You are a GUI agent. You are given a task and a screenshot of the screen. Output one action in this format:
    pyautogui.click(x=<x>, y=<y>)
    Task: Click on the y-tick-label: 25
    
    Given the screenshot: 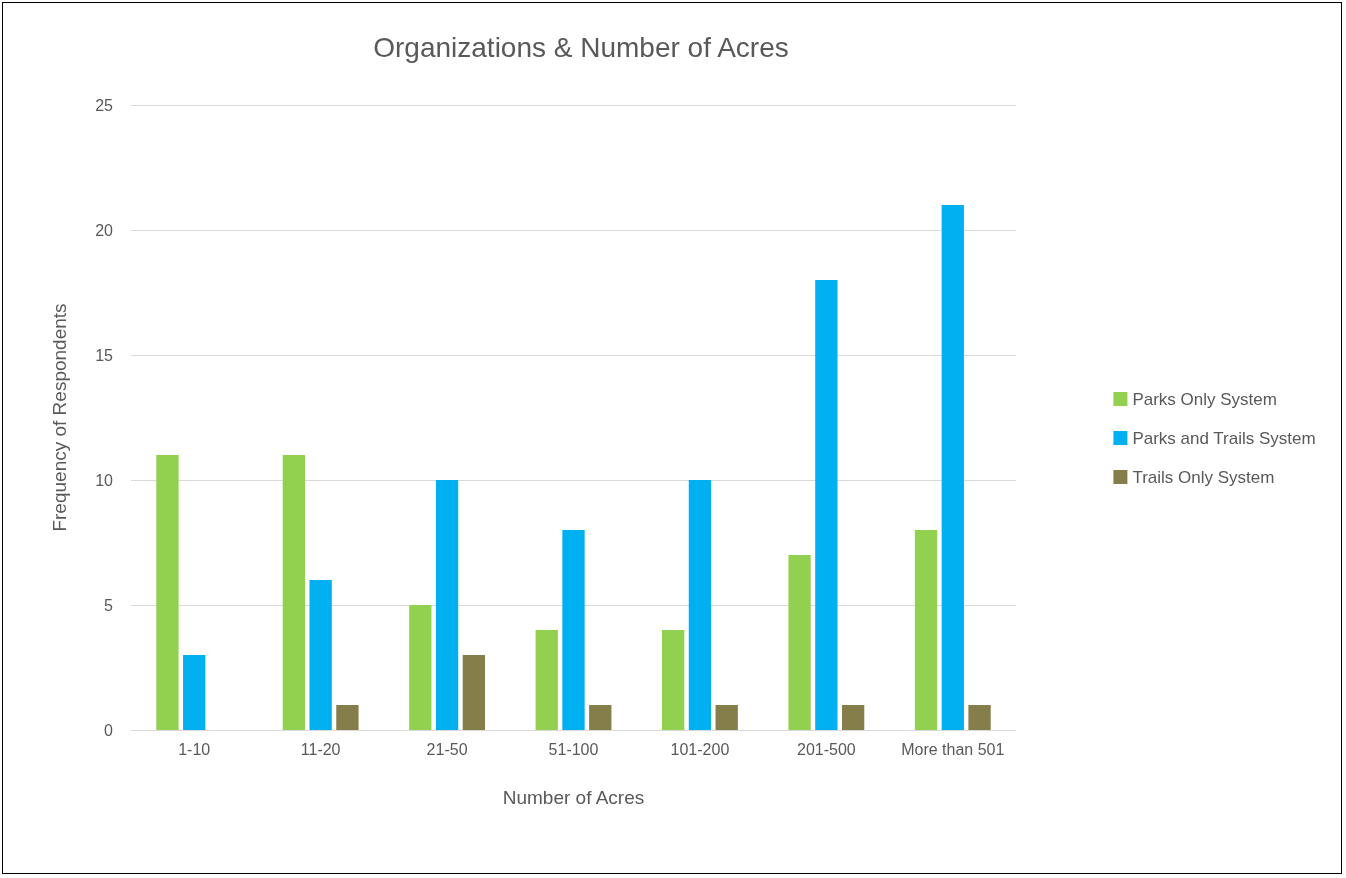 What is the action you would take?
    pyautogui.click(x=104, y=105)
    